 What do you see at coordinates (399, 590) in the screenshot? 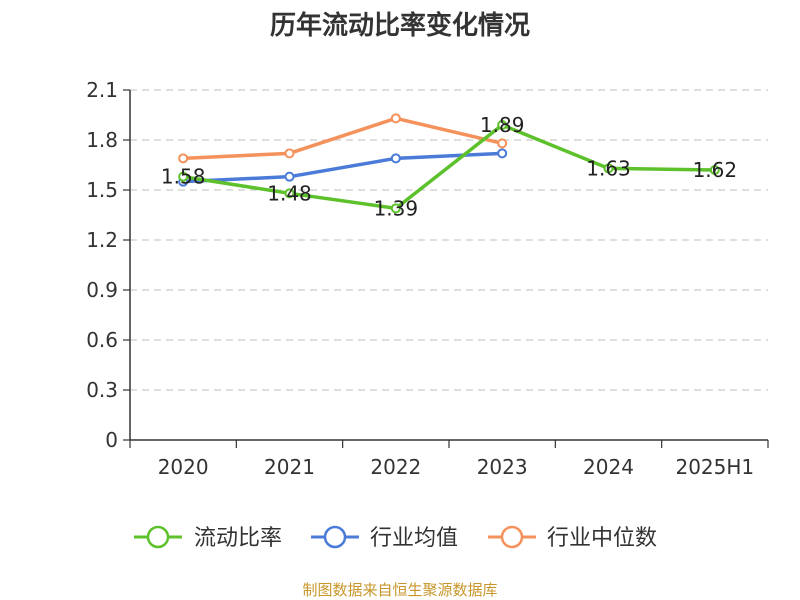
I see `source-note: 制图数据来自恒生聚源数据库` at bounding box center [399, 590].